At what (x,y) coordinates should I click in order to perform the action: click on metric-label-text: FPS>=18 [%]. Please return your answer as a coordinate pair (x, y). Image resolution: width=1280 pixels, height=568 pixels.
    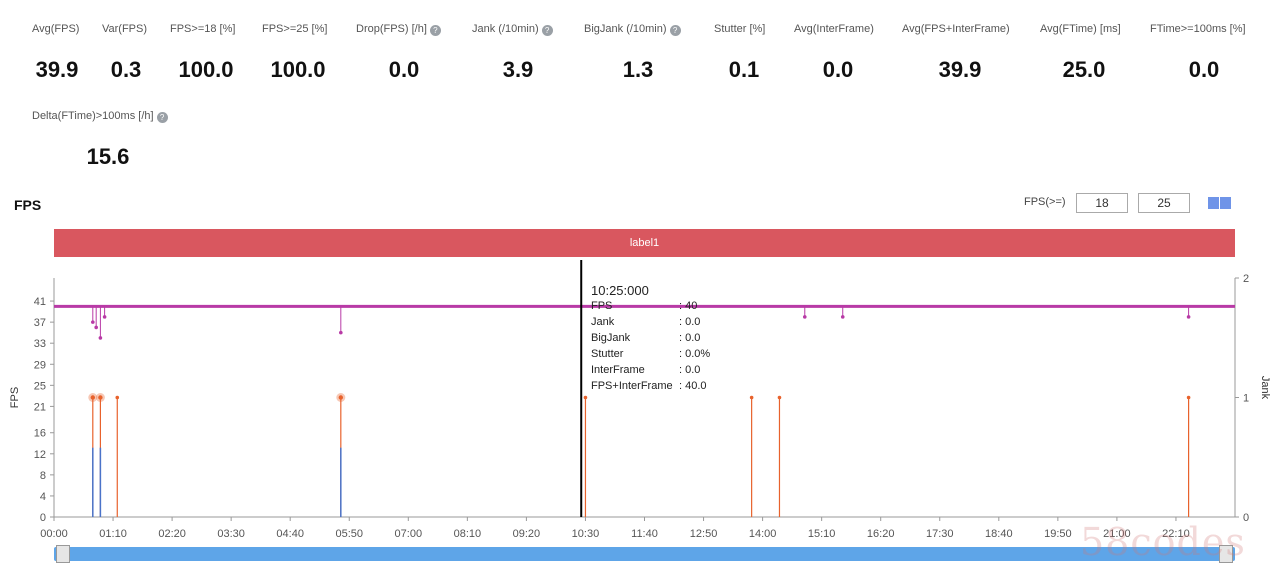
    Looking at the image, I should click on (203, 29).